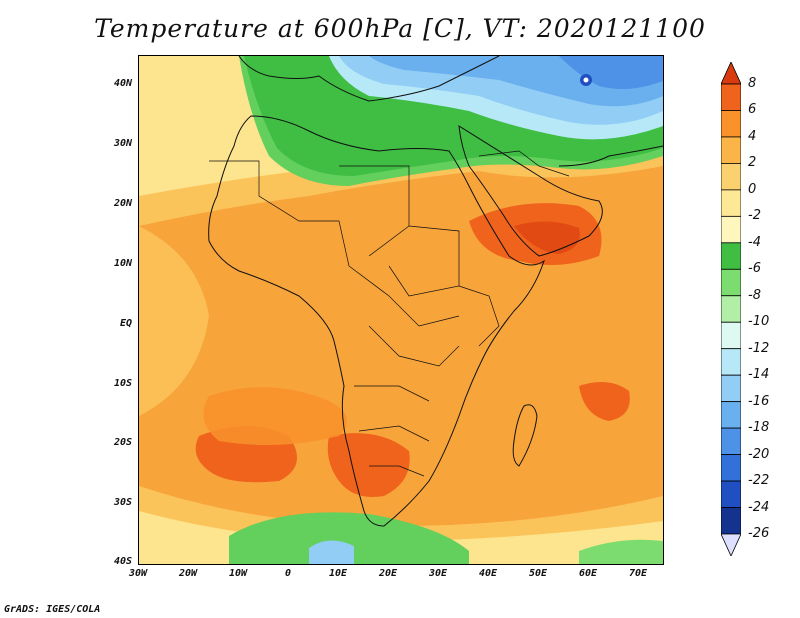  I want to click on border-congo, so click(414, 346).